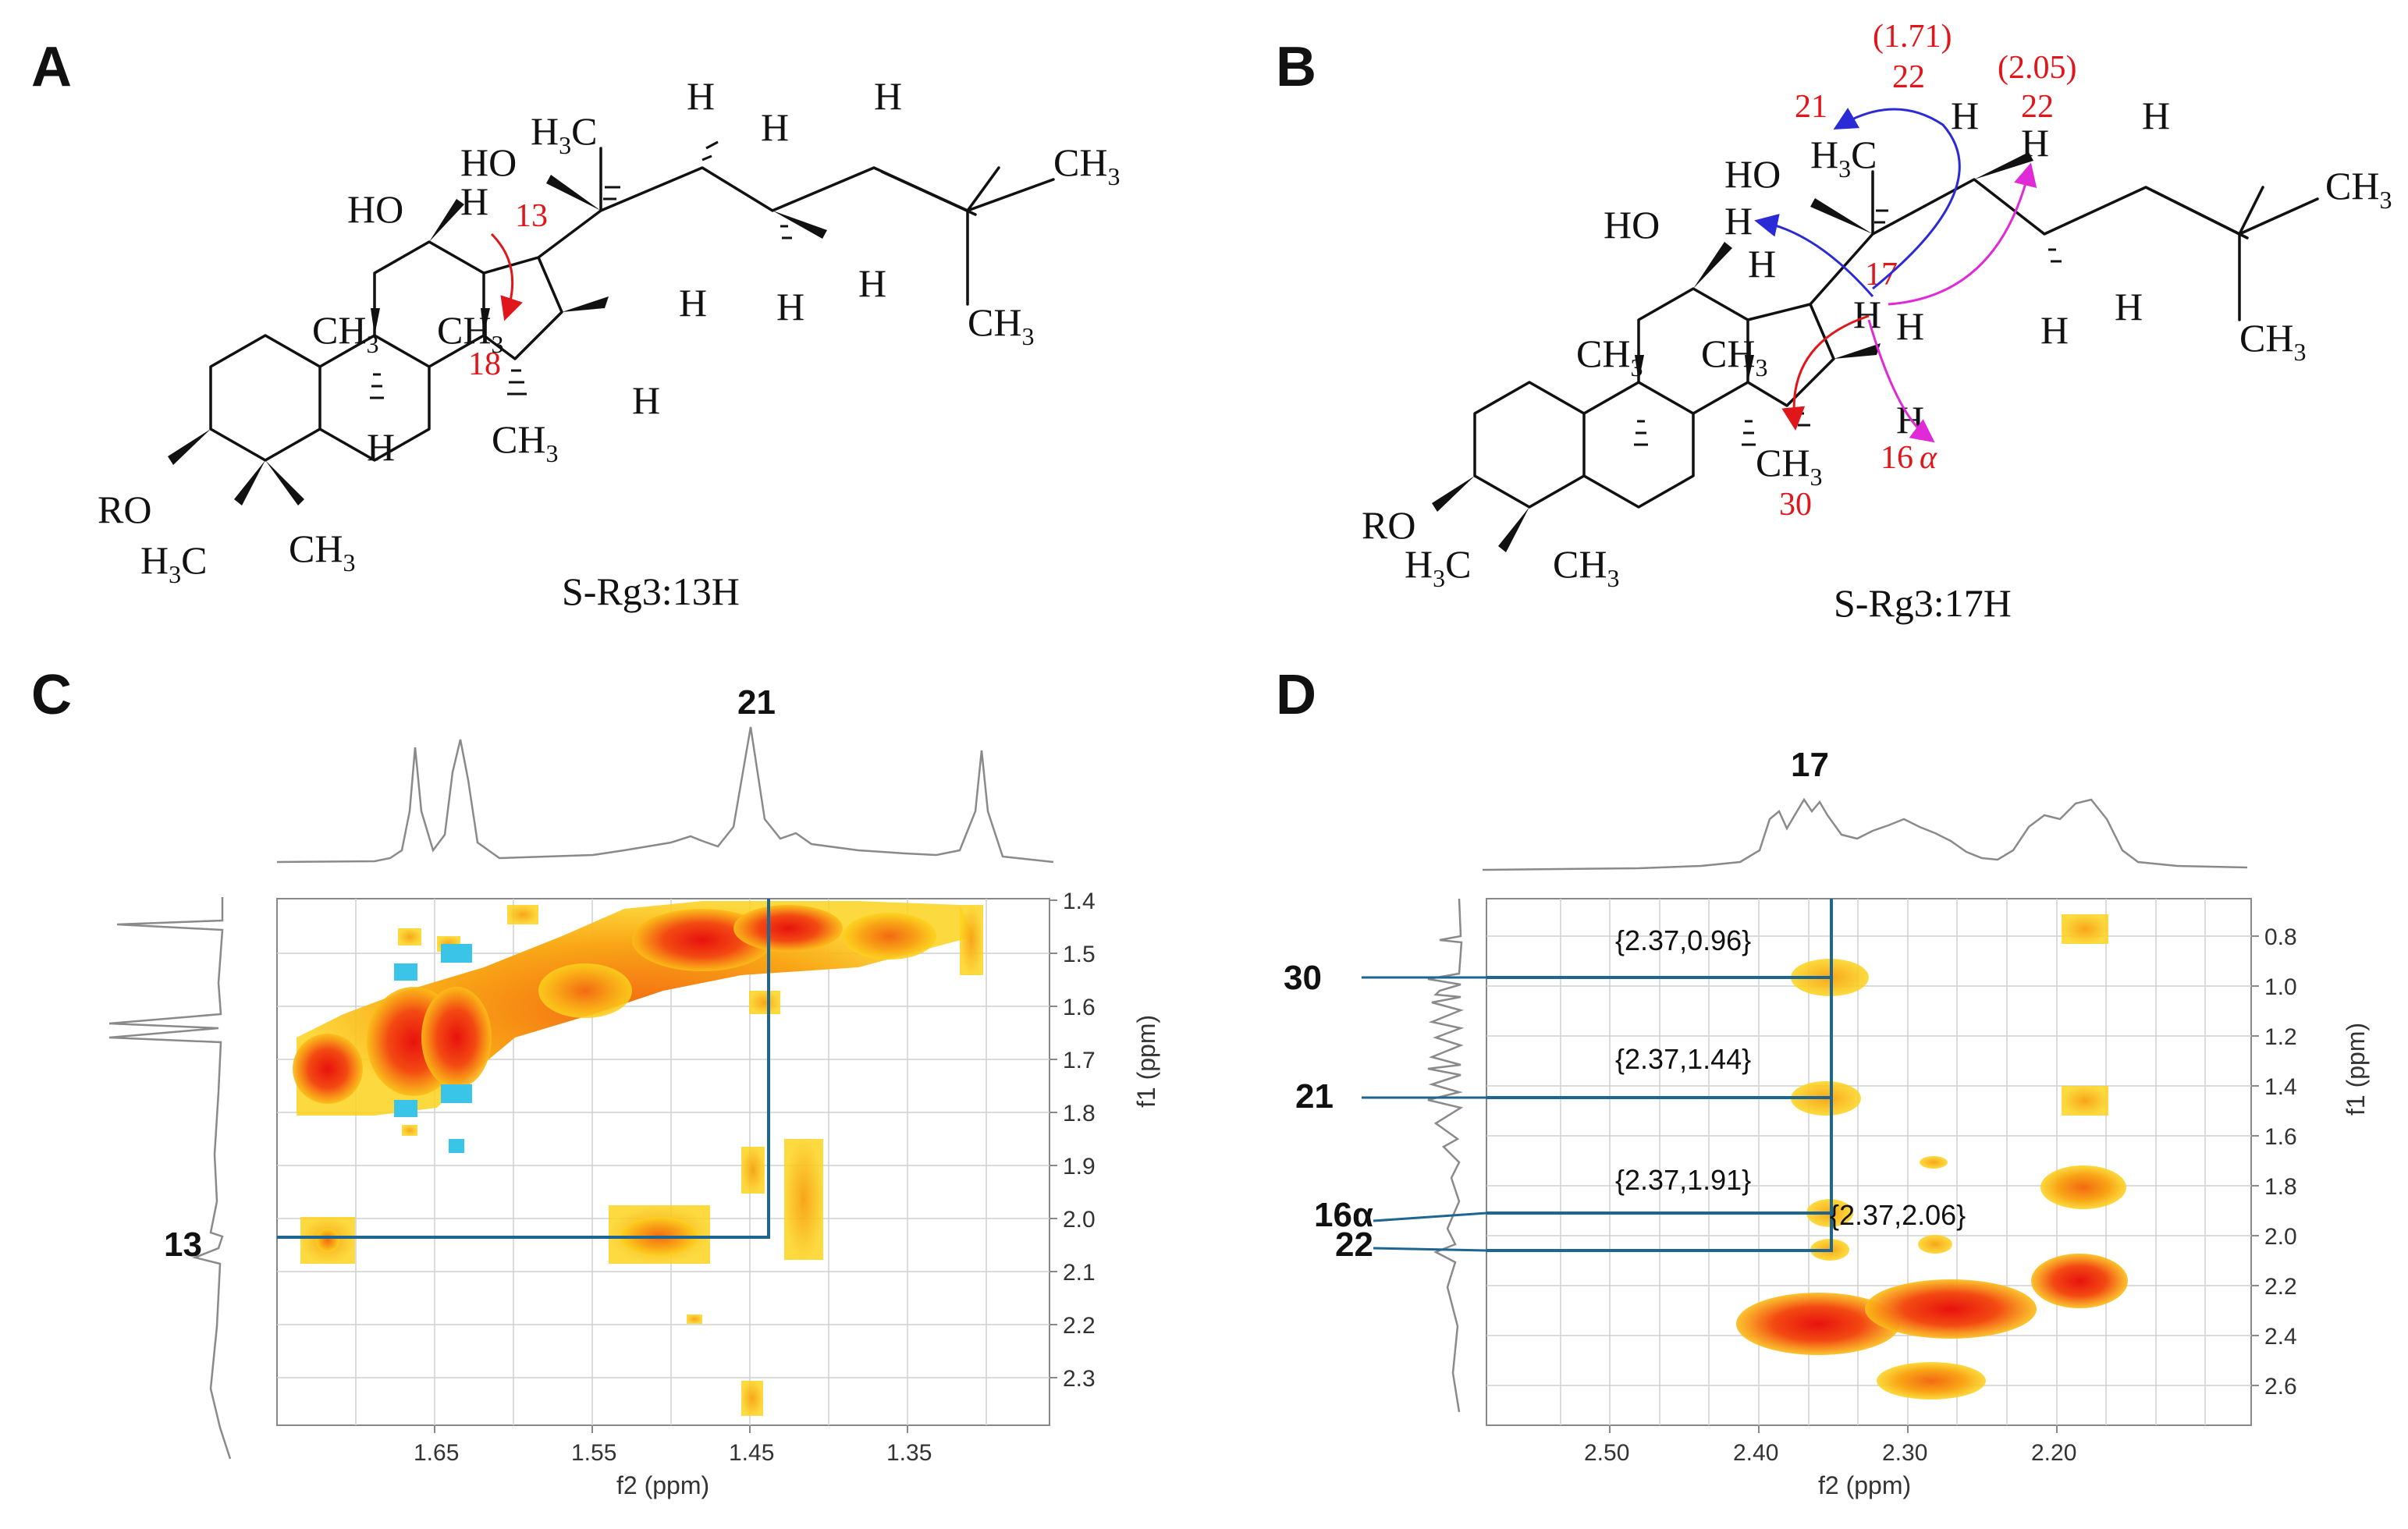  Describe the element at coordinates (1810, 765) in the screenshot. I see `top-peak-label-d: 17` at that location.